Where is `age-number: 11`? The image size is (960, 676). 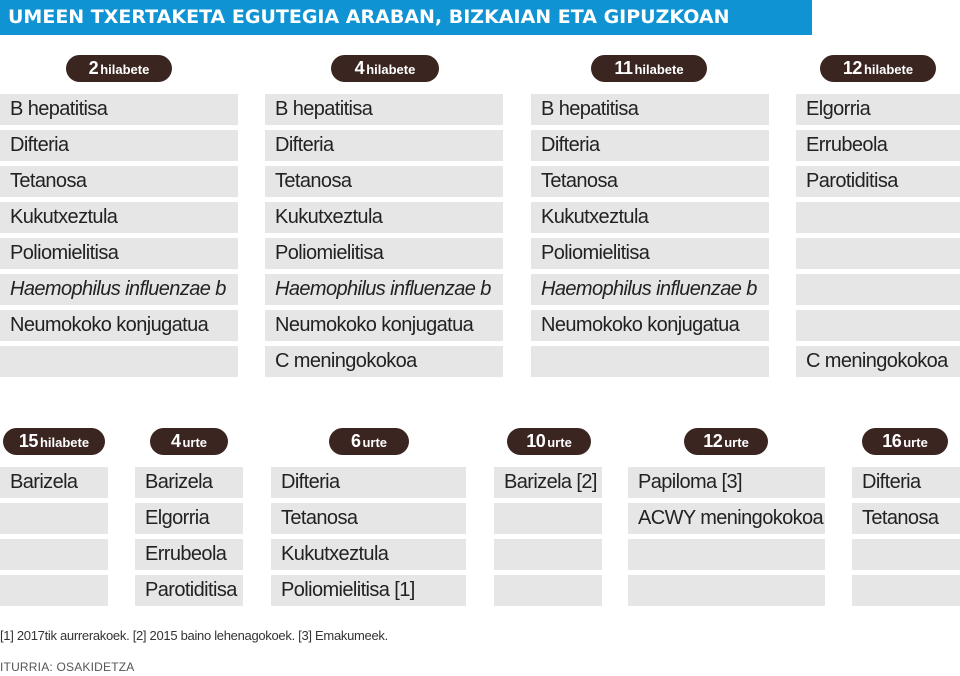 age-number: 11 is located at coordinates (623, 68).